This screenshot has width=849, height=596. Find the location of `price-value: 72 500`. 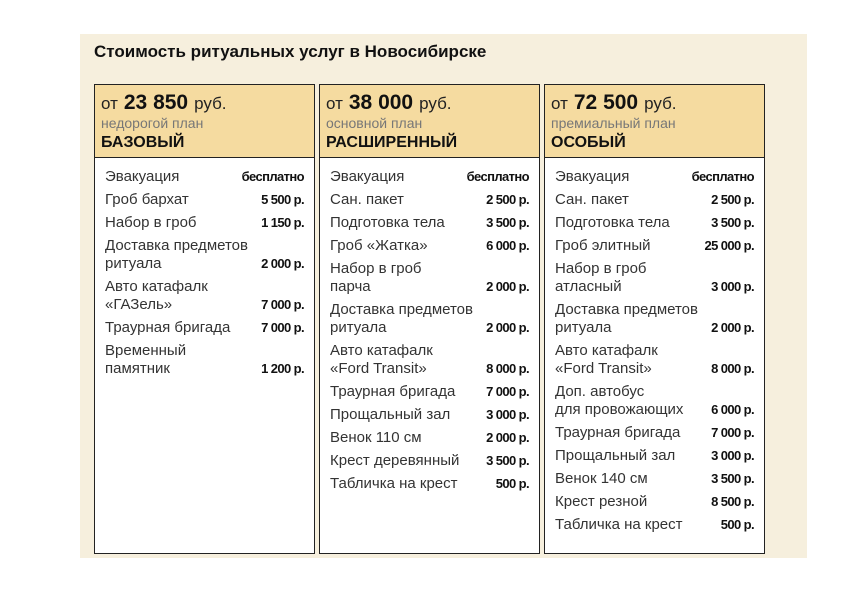

price-value: 72 500 is located at coordinates (606, 102).